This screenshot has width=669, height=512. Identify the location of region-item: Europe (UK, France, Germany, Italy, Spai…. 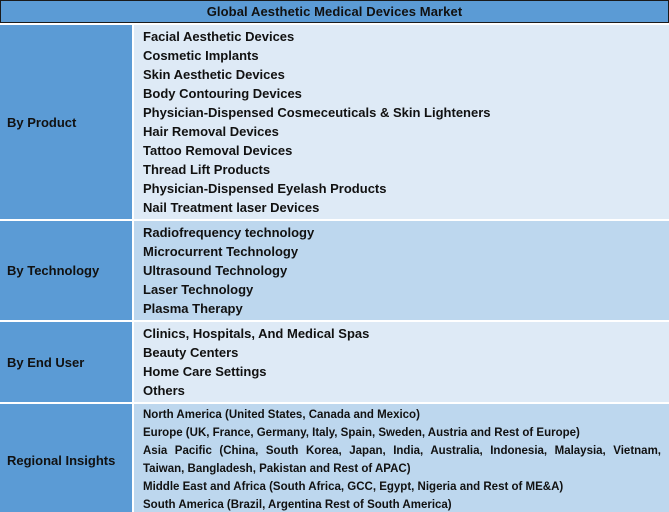
(361, 433).